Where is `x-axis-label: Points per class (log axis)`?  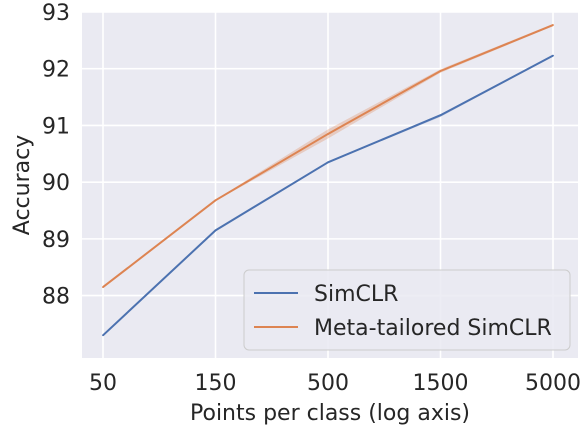
x-axis-label: Points per class (log axis) is located at coordinates (330, 413).